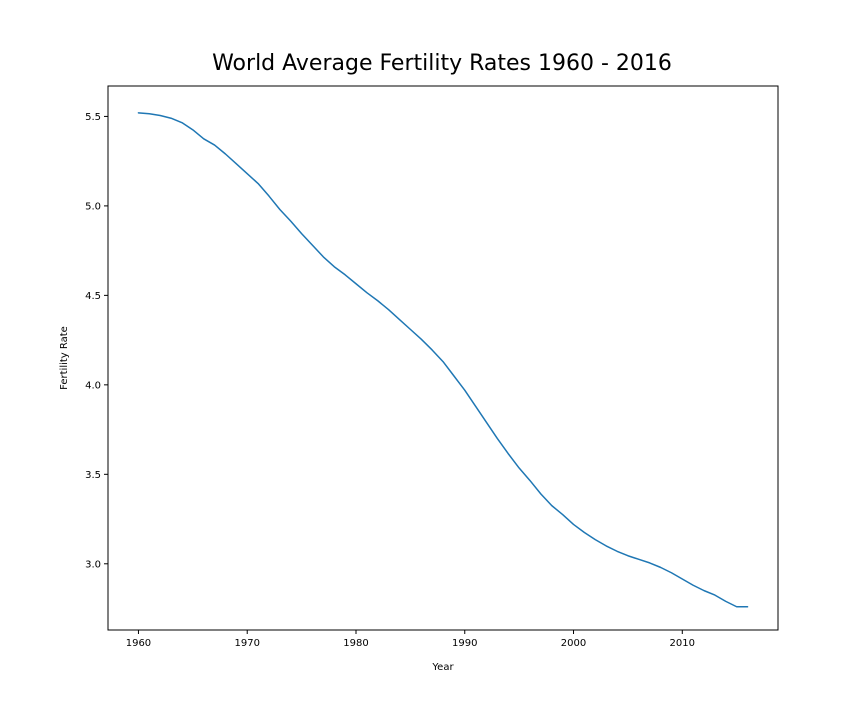  I want to click on x-tick-label: 2010, so click(682, 643).